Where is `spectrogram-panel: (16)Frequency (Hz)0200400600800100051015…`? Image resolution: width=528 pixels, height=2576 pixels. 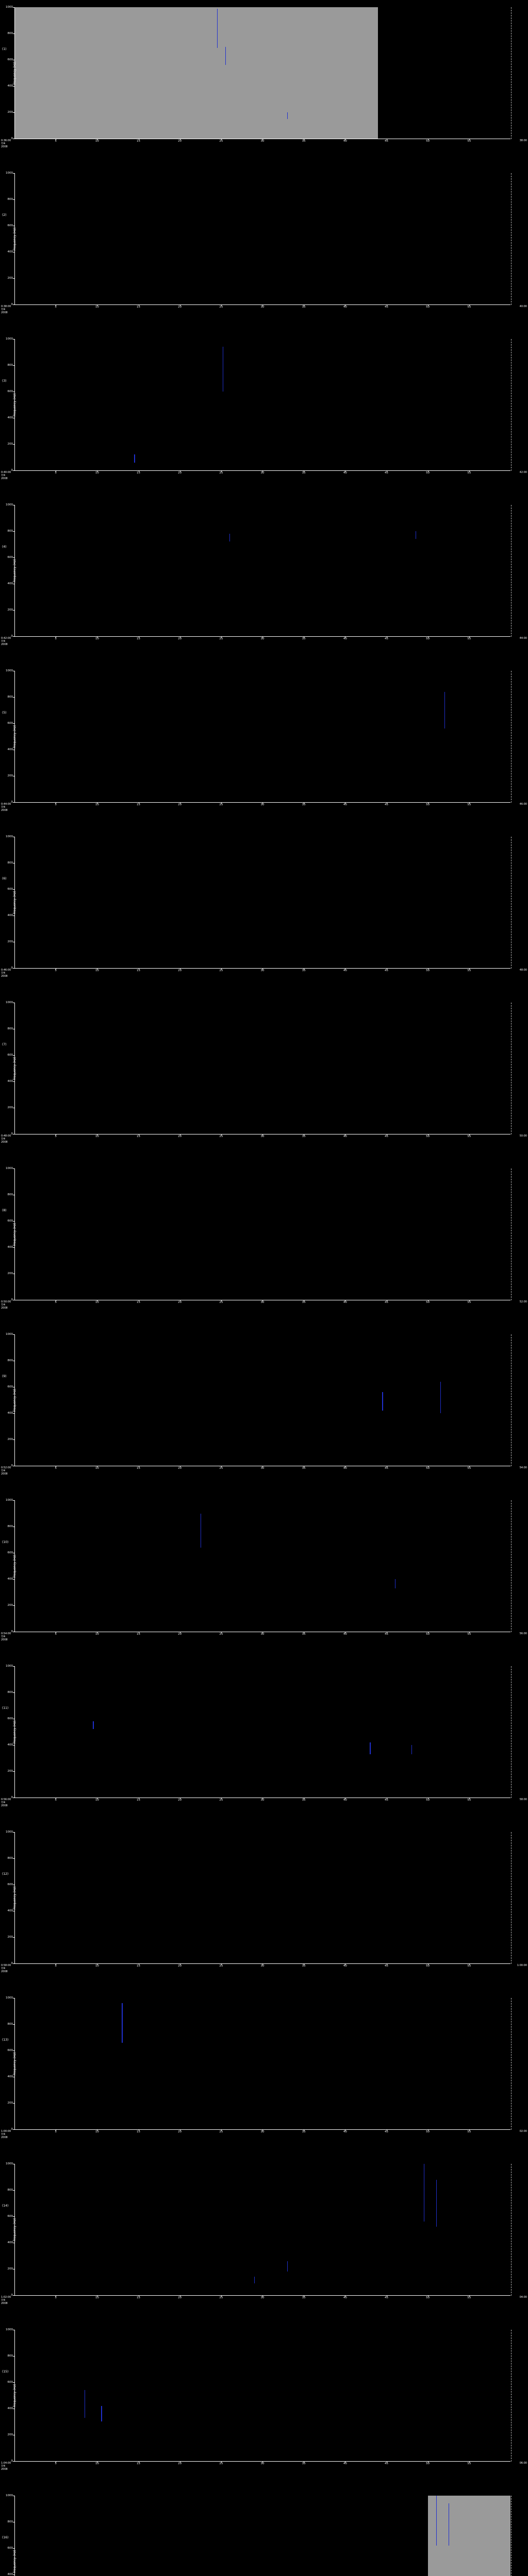 spectrogram-panel: (16)Frequency (Hz)0200400600800100051015… is located at coordinates (264, 2532).